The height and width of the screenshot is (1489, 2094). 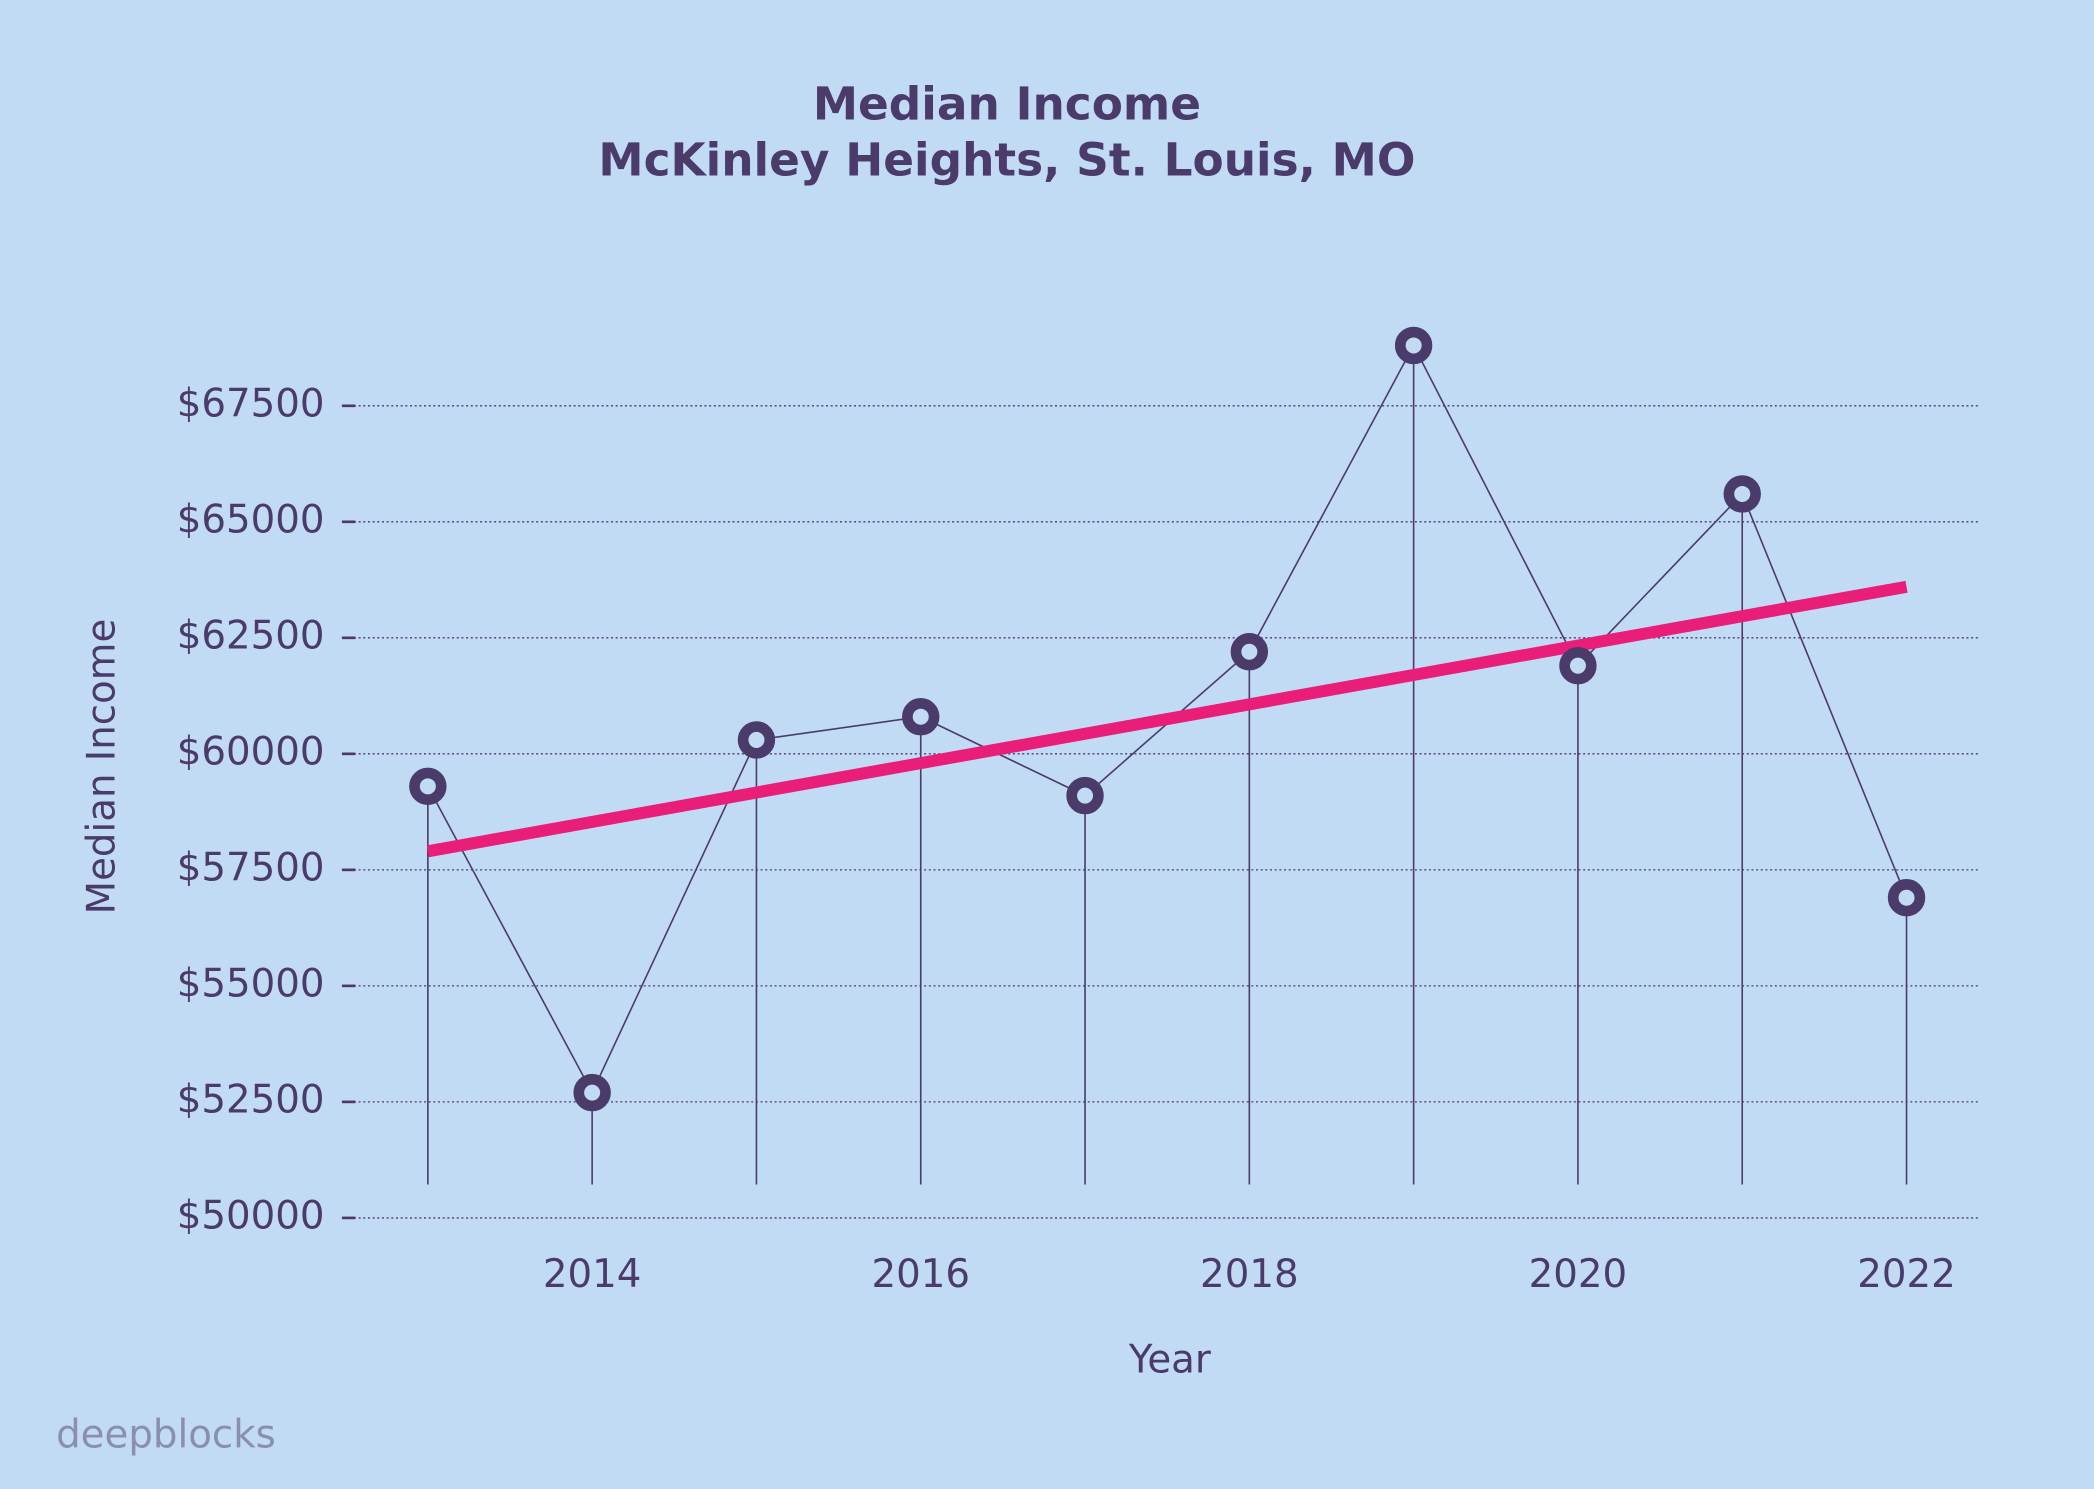 What do you see at coordinates (251, 403) in the screenshot?
I see `y-tick-label: $67500` at bounding box center [251, 403].